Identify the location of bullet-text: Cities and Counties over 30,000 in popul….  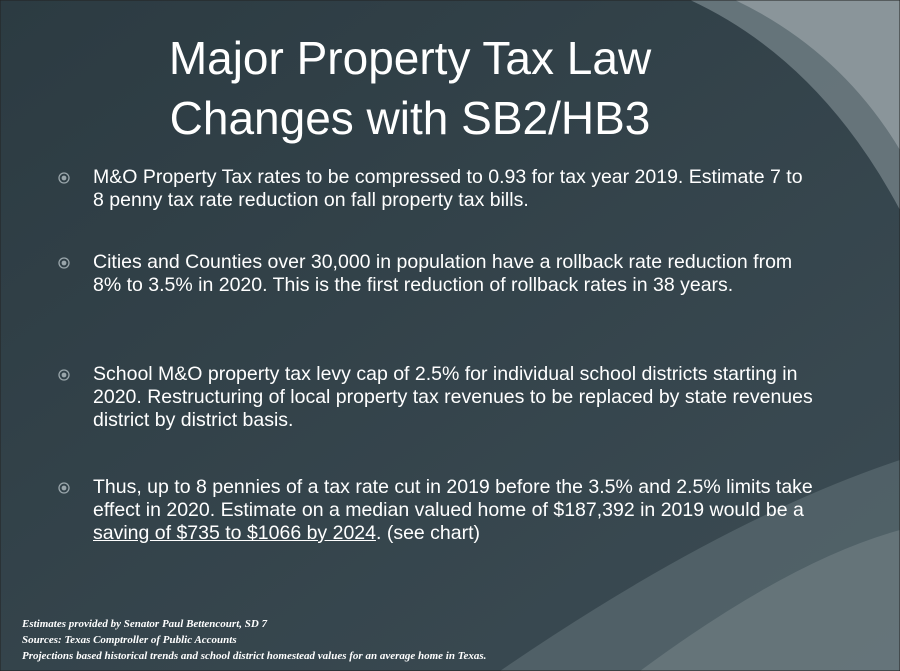
(443, 273).